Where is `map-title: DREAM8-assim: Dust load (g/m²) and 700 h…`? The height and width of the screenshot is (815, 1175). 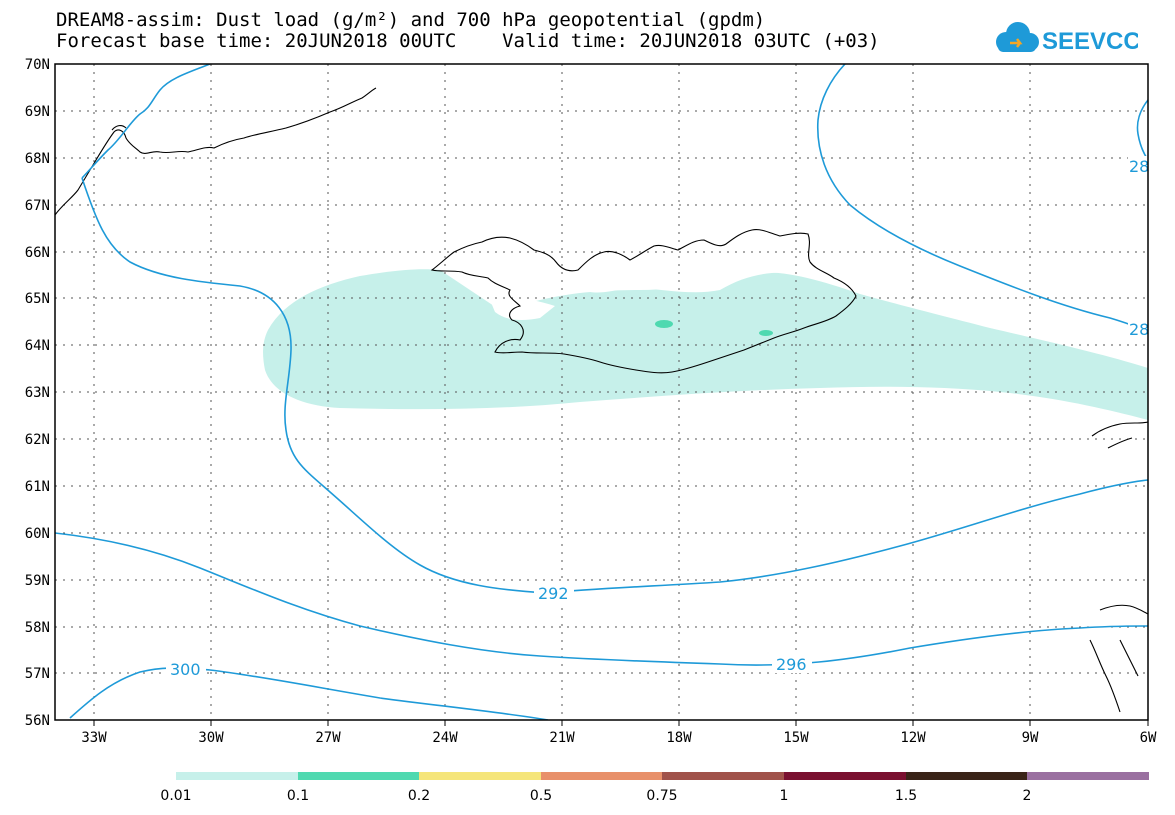
map-title: DREAM8-assim: Dust load (g/m²) and 700 h… is located at coordinates (411, 20).